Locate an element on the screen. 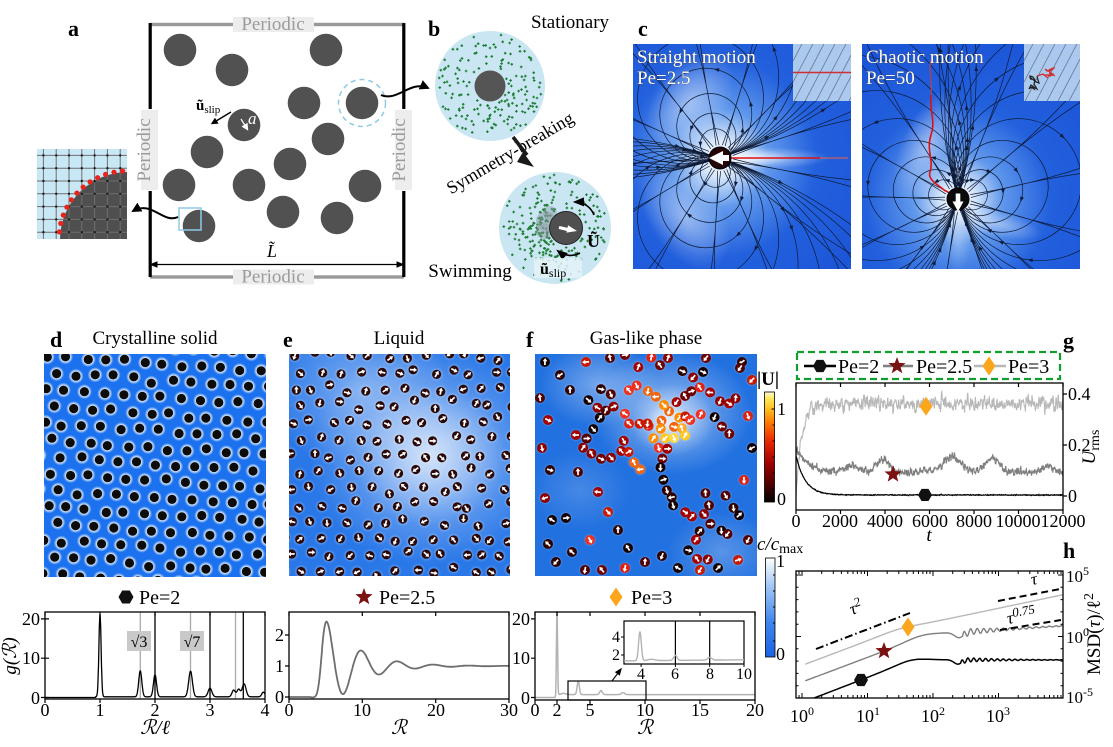 The width and height of the screenshot is (1113, 747). svg-text: Liquid is located at coordinates (399, 338).